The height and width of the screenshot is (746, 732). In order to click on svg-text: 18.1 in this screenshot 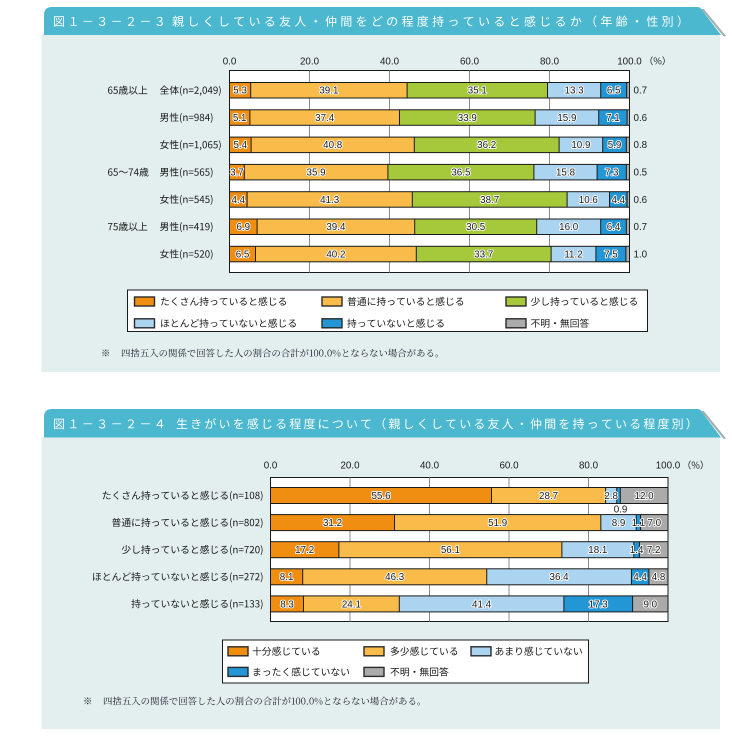, I will do `click(597, 550)`.